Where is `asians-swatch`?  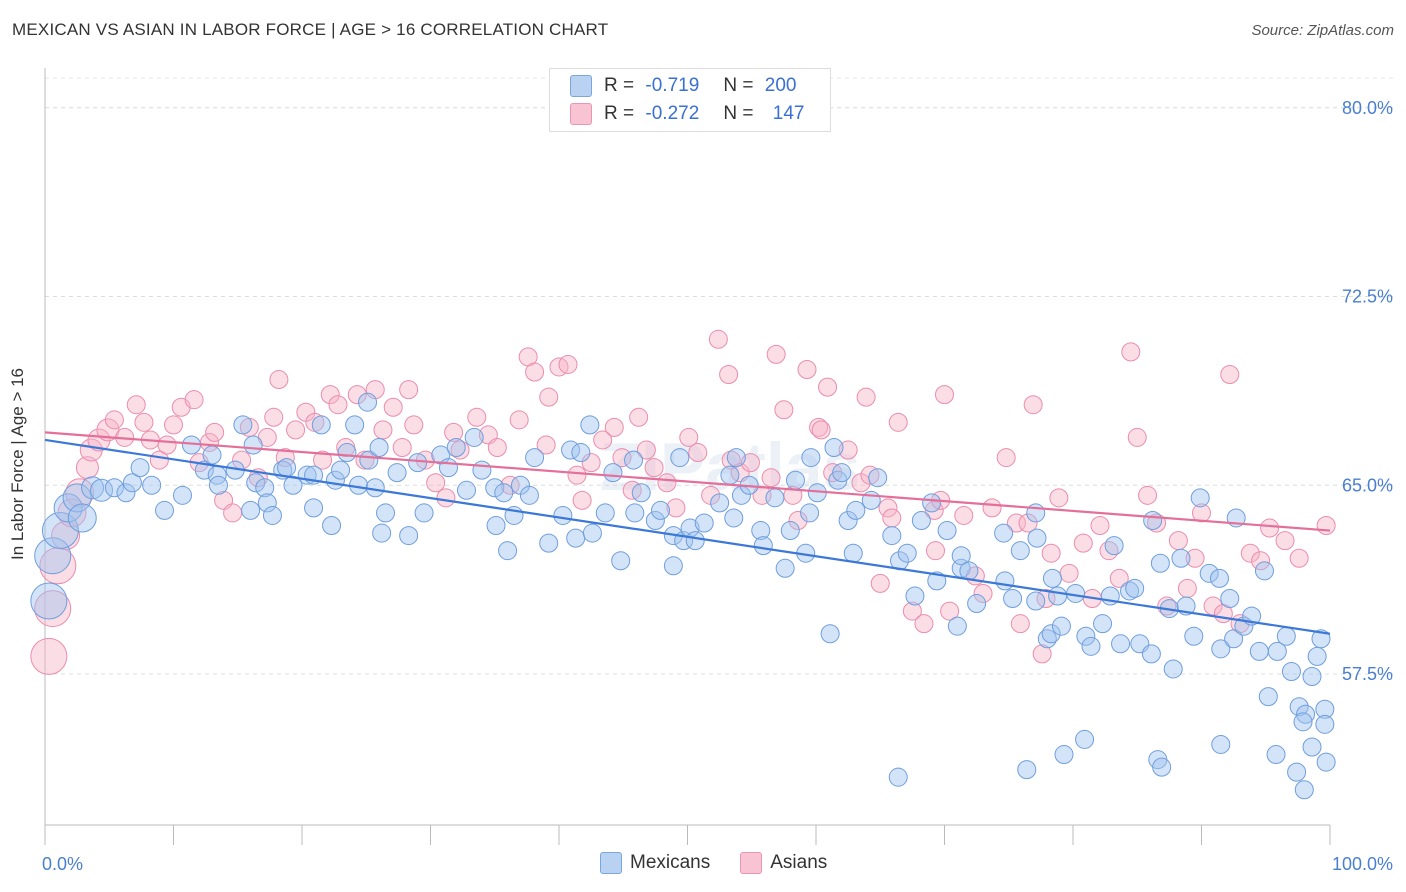
asians-swatch is located at coordinates (751, 863).